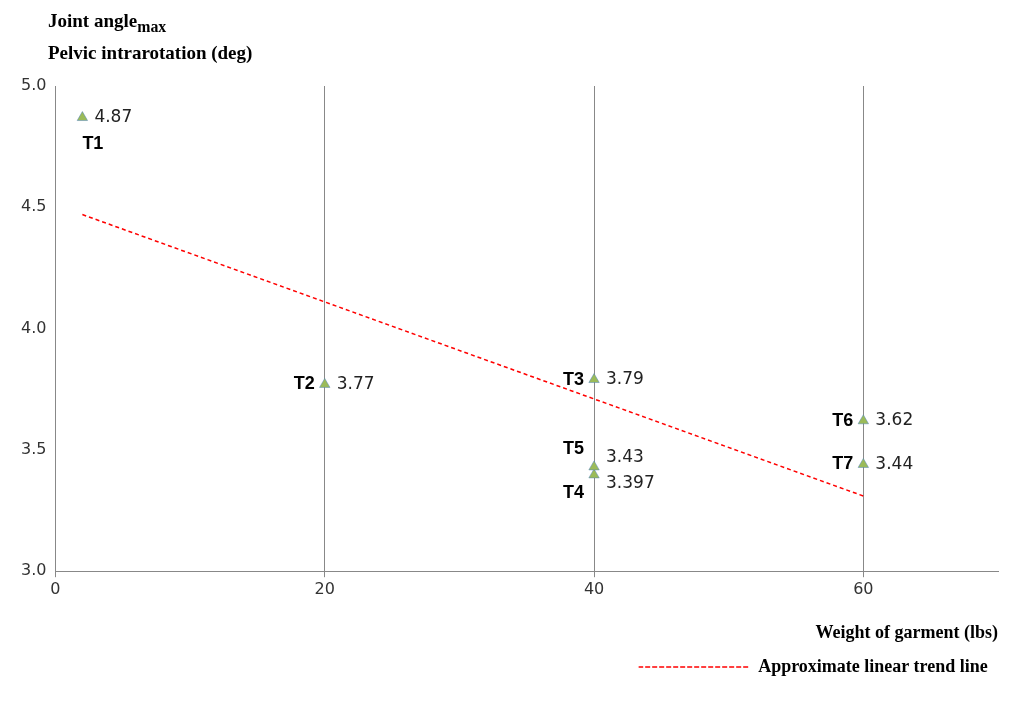 The image size is (1022, 703). I want to click on y-tick-label: 5.0, so click(33, 84).